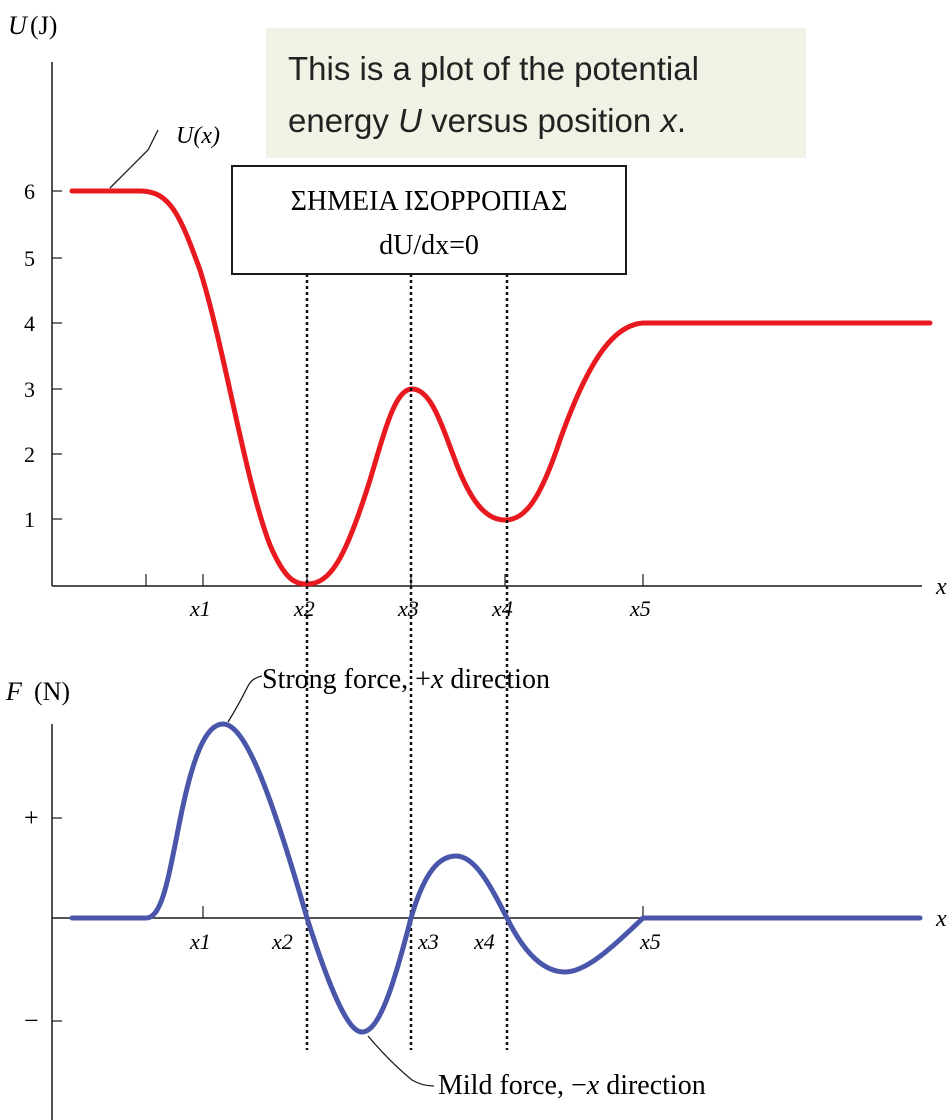  Describe the element at coordinates (14, 691) in the screenshot. I see `f-axis-symbol: F` at that location.